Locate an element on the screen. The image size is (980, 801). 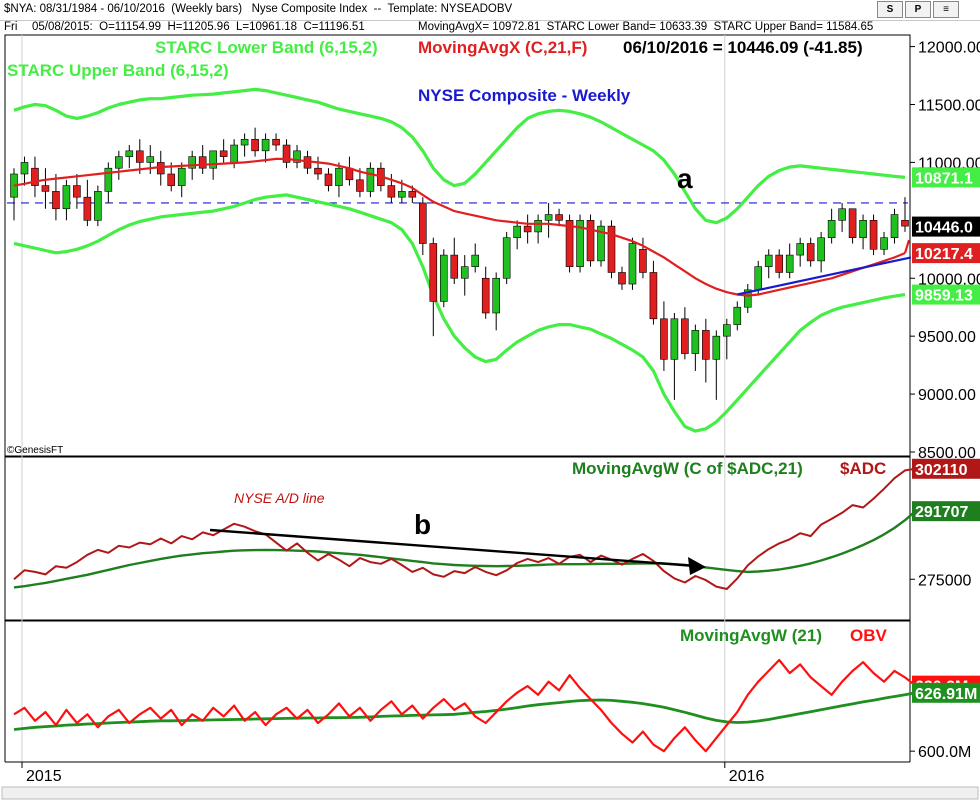
price-tag: 10871.1 is located at coordinates (944, 178).